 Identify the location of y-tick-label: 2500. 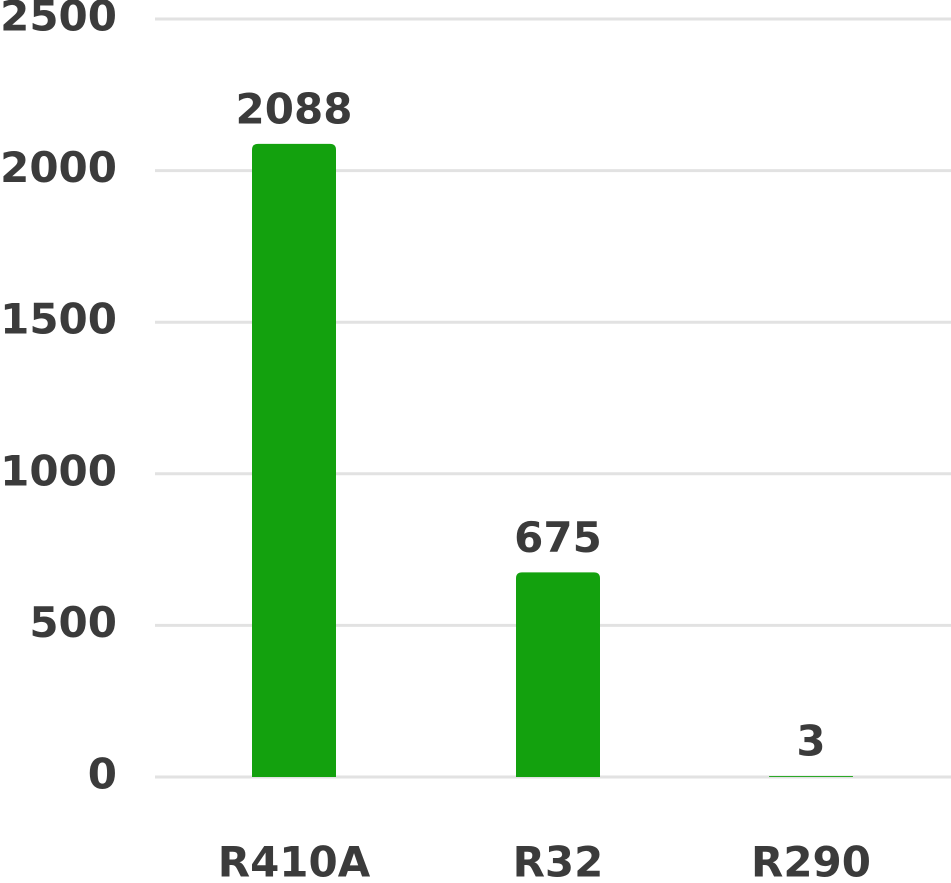
(58, 20).